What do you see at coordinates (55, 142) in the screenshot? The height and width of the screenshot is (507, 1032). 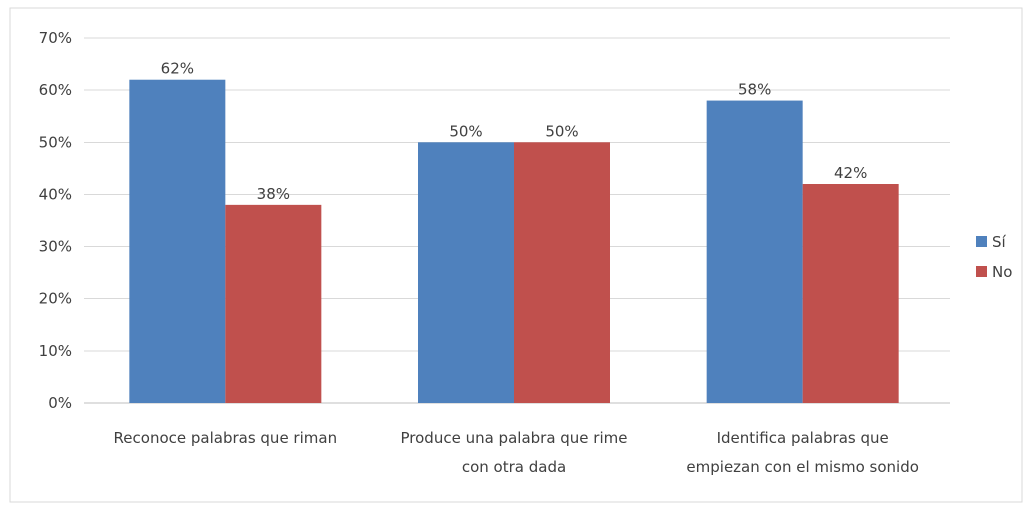 I see `y-tick-label: 50%` at bounding box center [55, 142].